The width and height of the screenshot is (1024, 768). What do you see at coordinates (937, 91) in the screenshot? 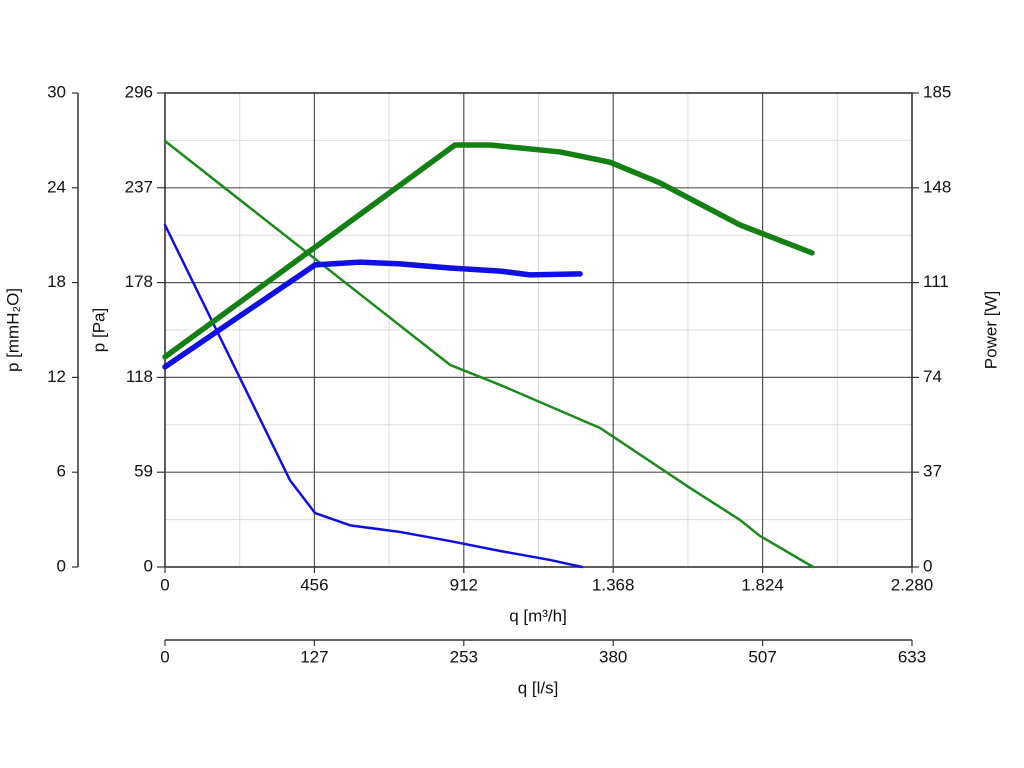
I see `y2-tick-label: 185` at bounding box center [937, 91].